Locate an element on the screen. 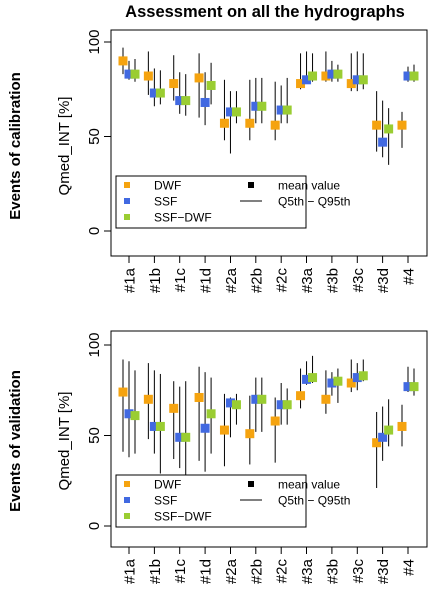  calibration-mean-ssf-3d is located at coordinates (383, 142).